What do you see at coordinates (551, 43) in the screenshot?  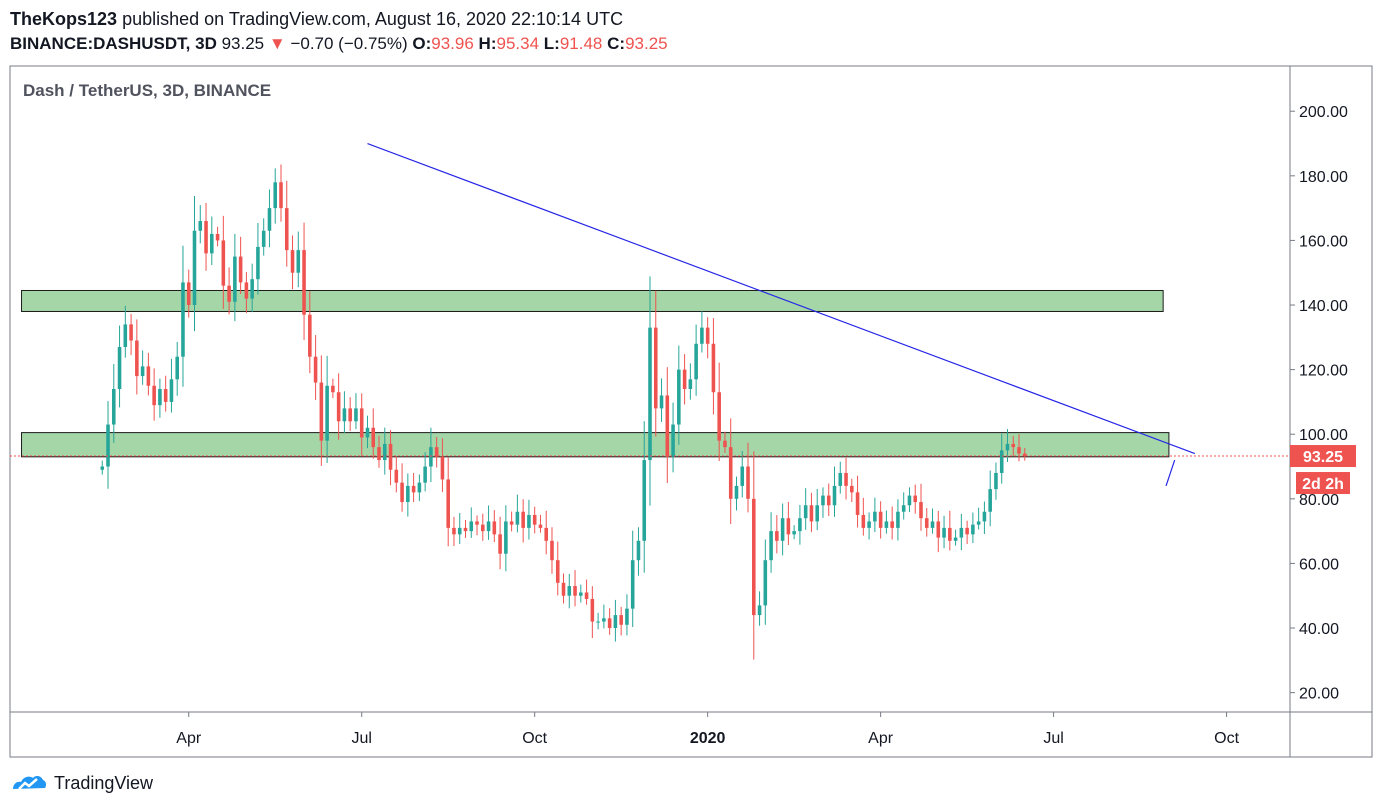 I see `low-label: L:` at bounding box center [551, 43].